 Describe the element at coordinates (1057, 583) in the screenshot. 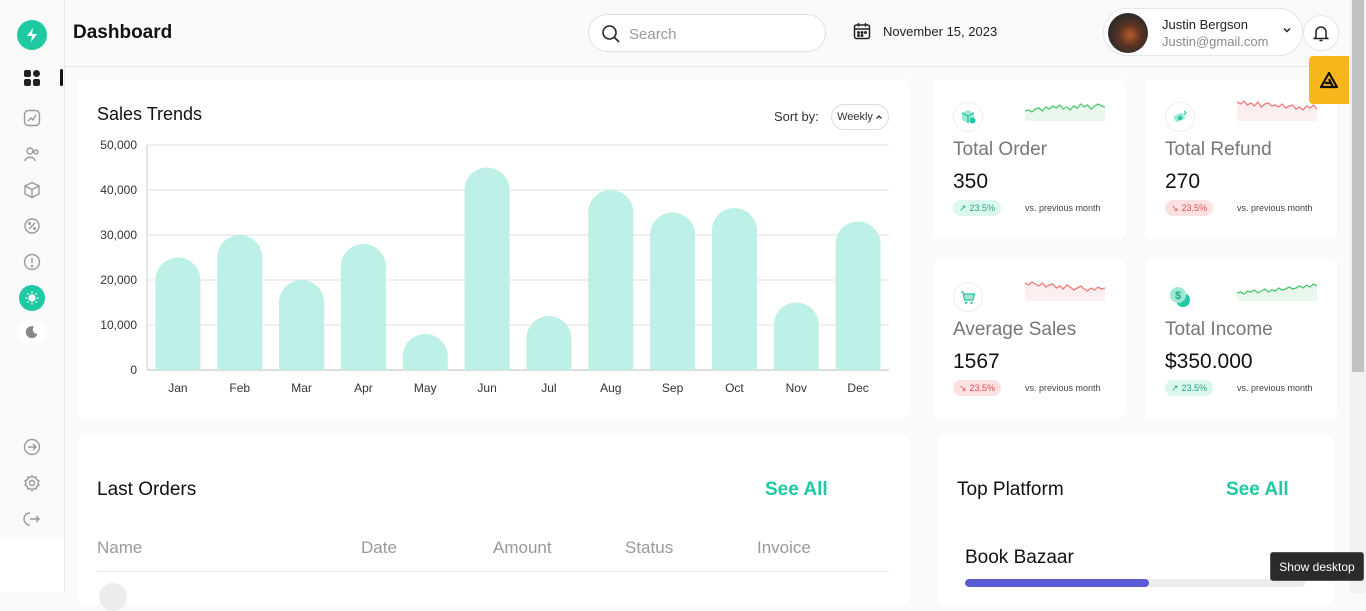

I see `platform-progress-fill` at that location.